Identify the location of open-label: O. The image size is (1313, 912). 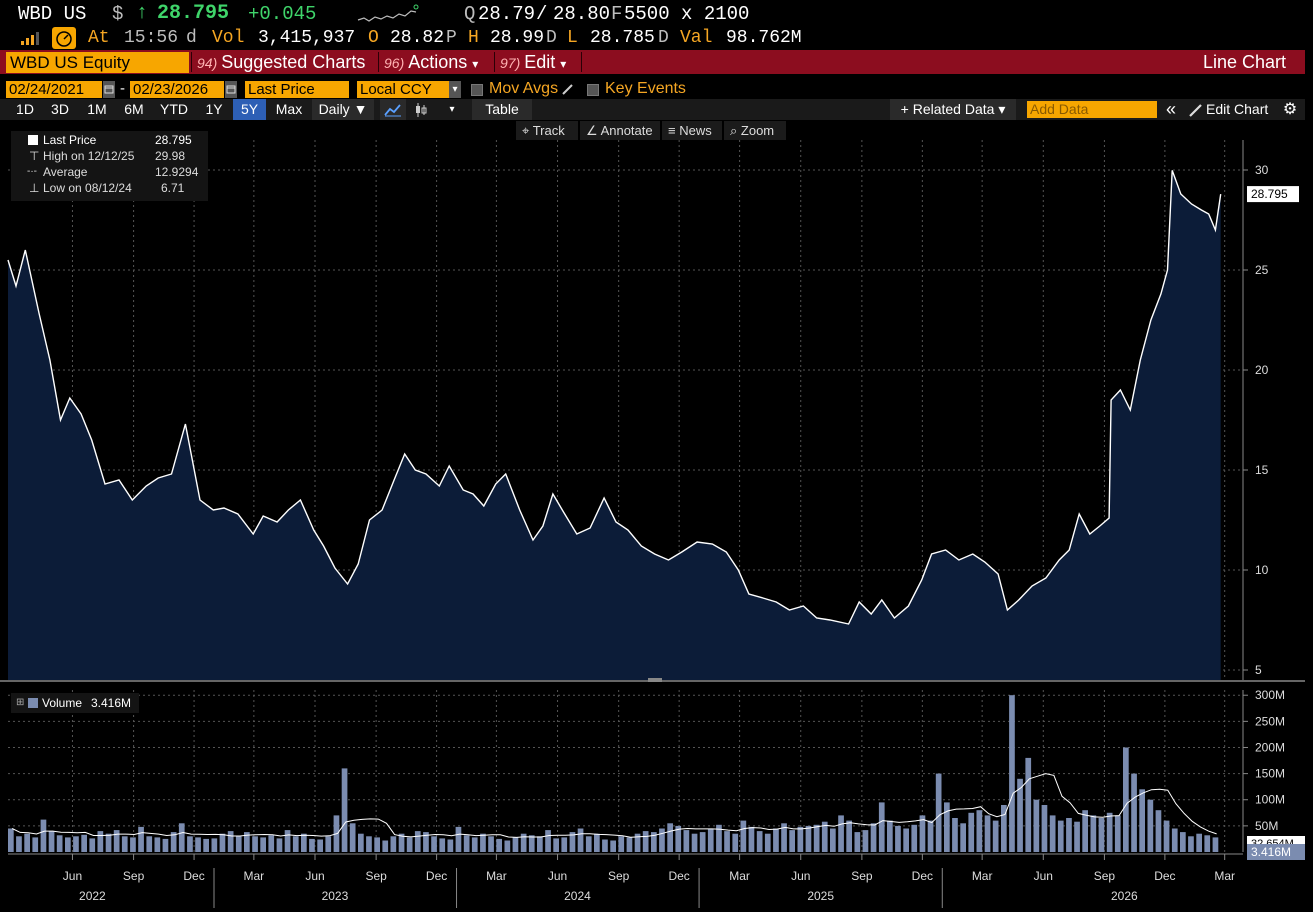
(373, 38).